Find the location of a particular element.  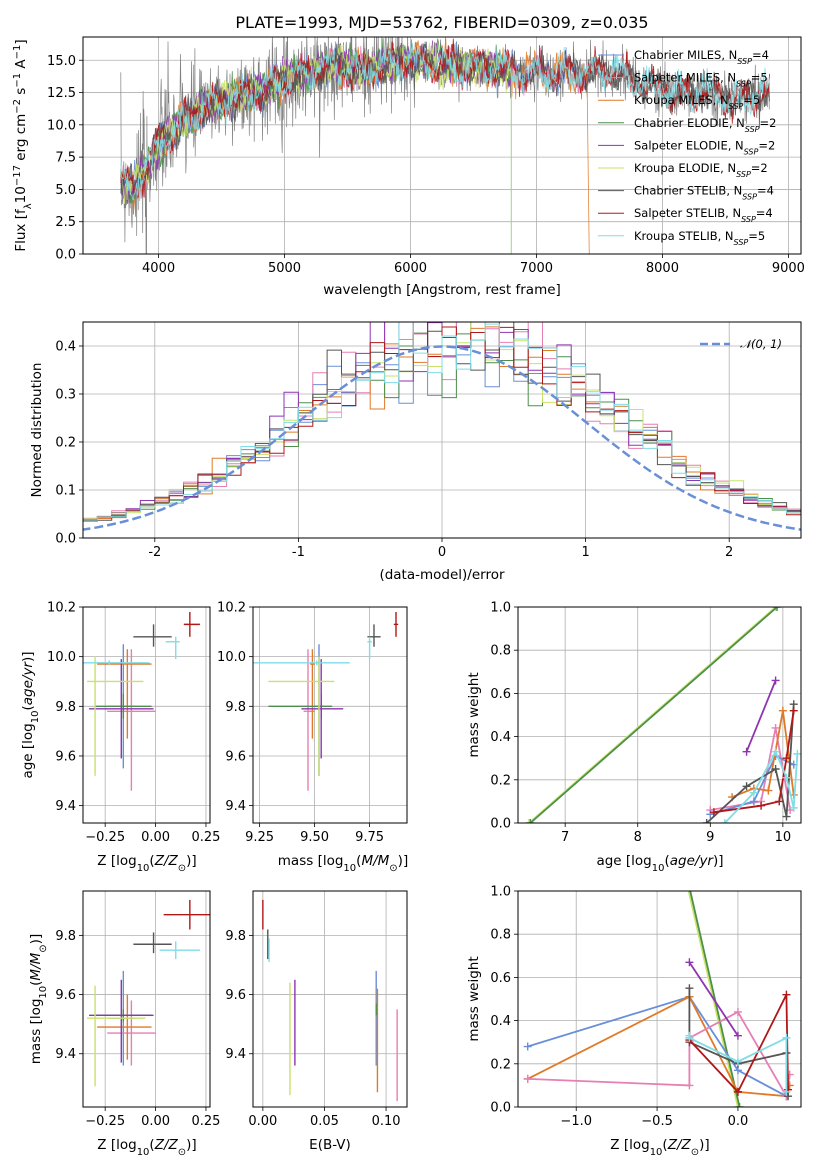

tick-label-x: 10 is located at coordinates (783, 837).